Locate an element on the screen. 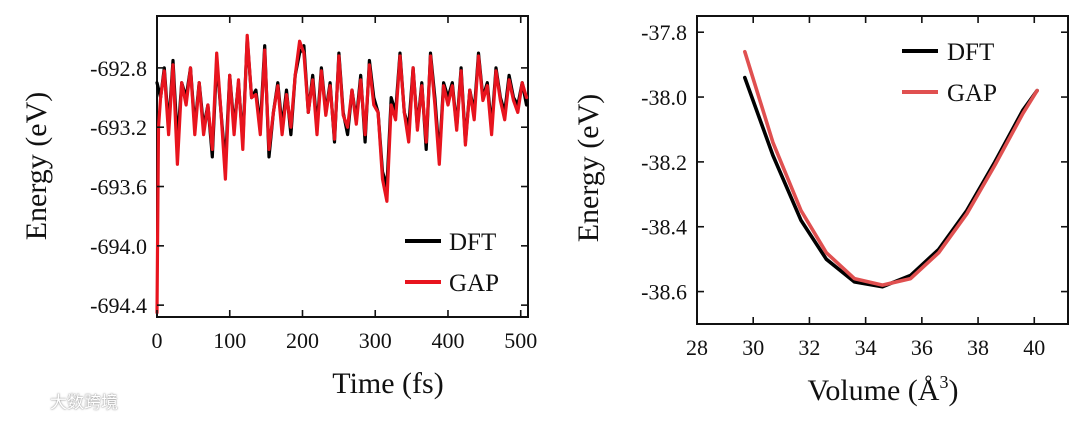 This screenshot has width=1080, height=421. x-tick-label: 100 is located at coordinates (229, 340).